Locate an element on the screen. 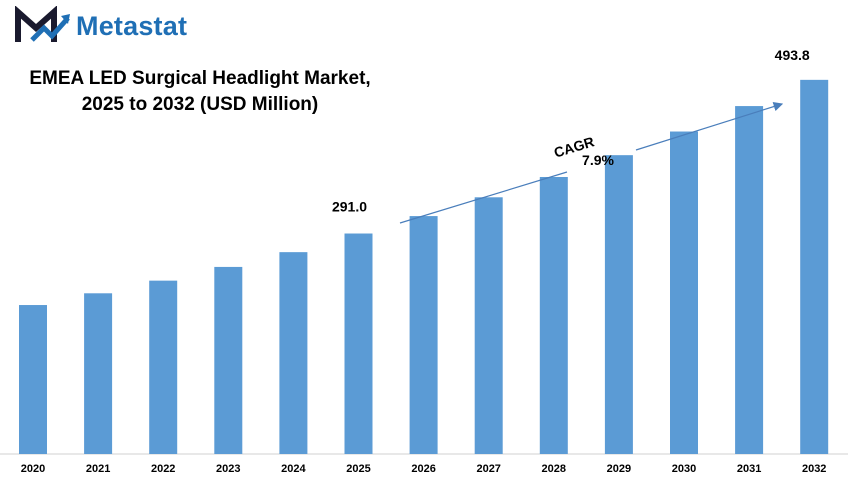  data-label-2032: 493.8 is located at coordinates (792, 55).